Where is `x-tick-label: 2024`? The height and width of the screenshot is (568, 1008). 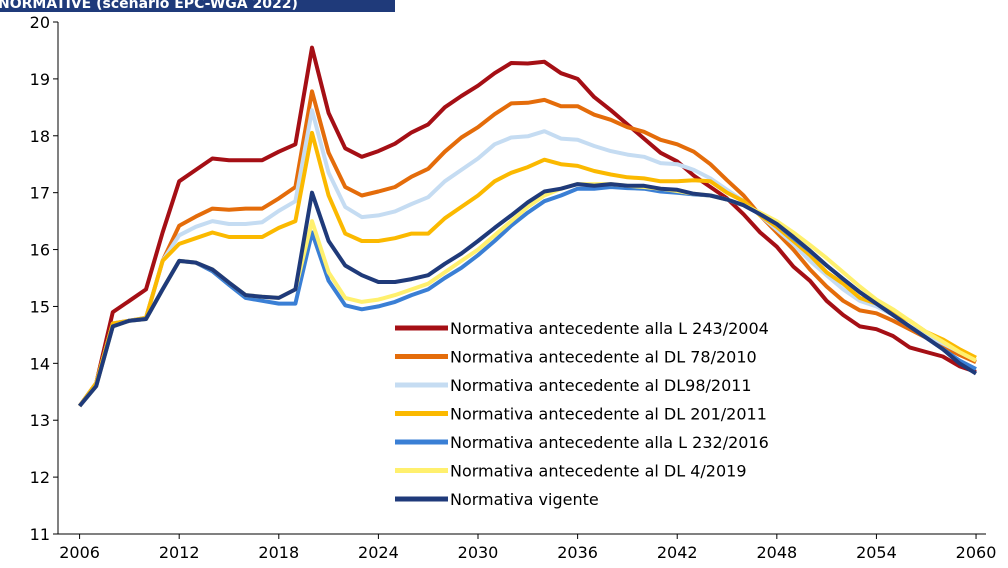
x-tick-label: 2024 is located at coordinates (378, 552).